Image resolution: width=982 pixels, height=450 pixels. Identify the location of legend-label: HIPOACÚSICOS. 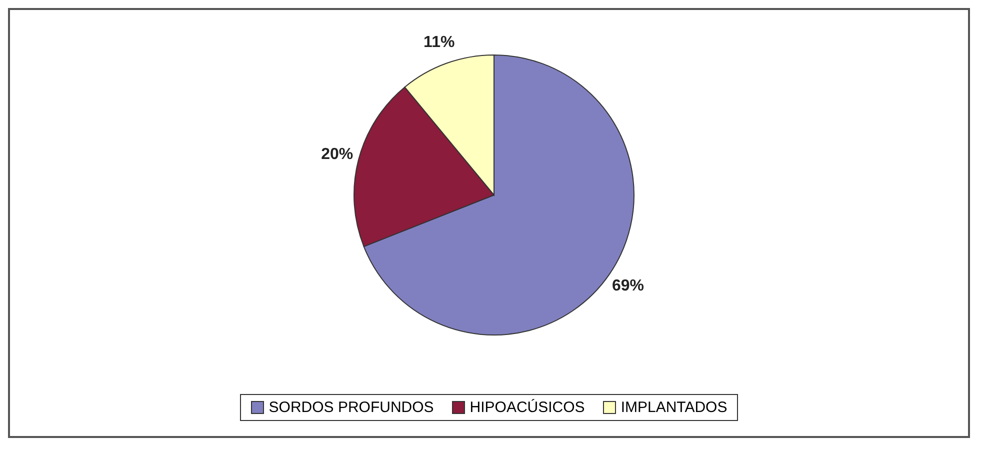
(526, 407).